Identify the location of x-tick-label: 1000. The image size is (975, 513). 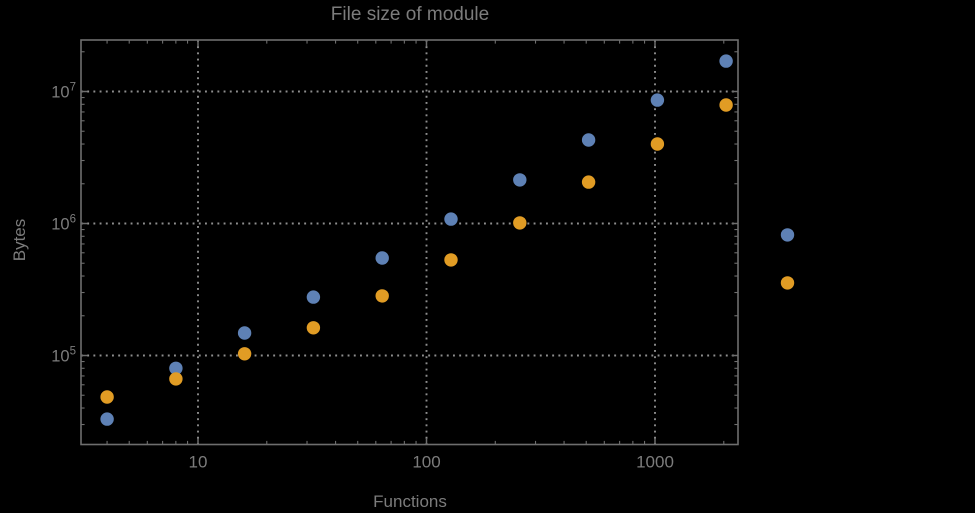
(655, 462).